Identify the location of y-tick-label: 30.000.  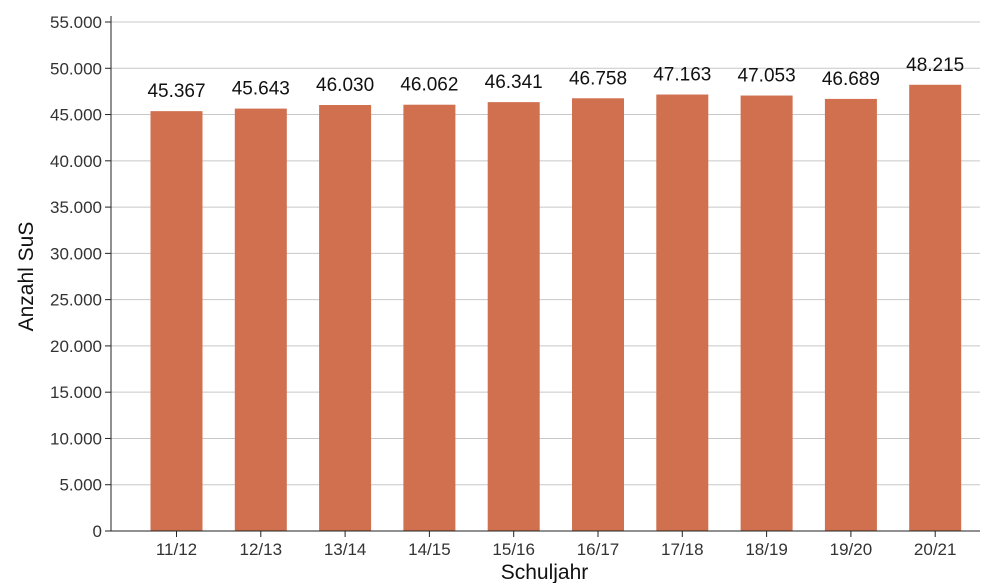
(76, 253).